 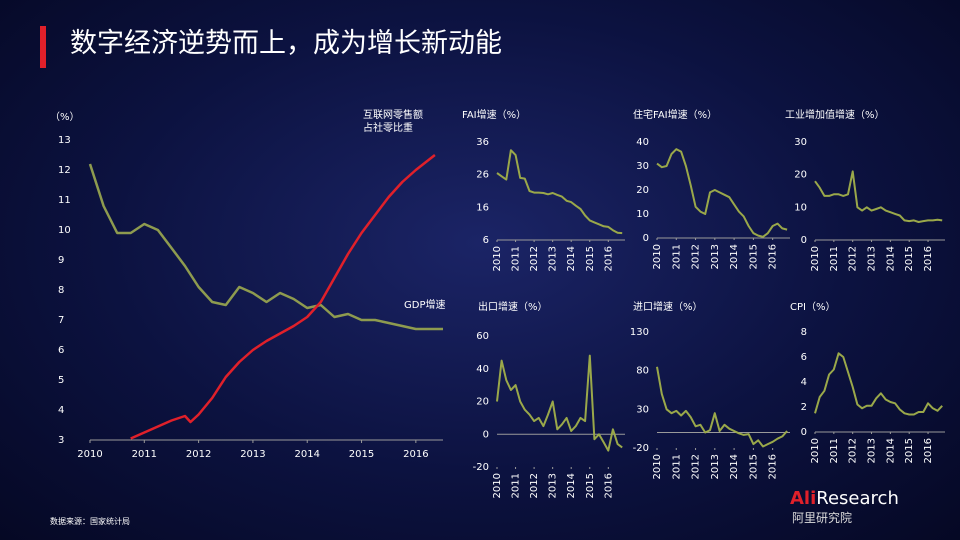 What do you see at coordinates (65, 117) in the screenshot?
I see `y-axis-label: （%）` at bounding box center [65, 117].